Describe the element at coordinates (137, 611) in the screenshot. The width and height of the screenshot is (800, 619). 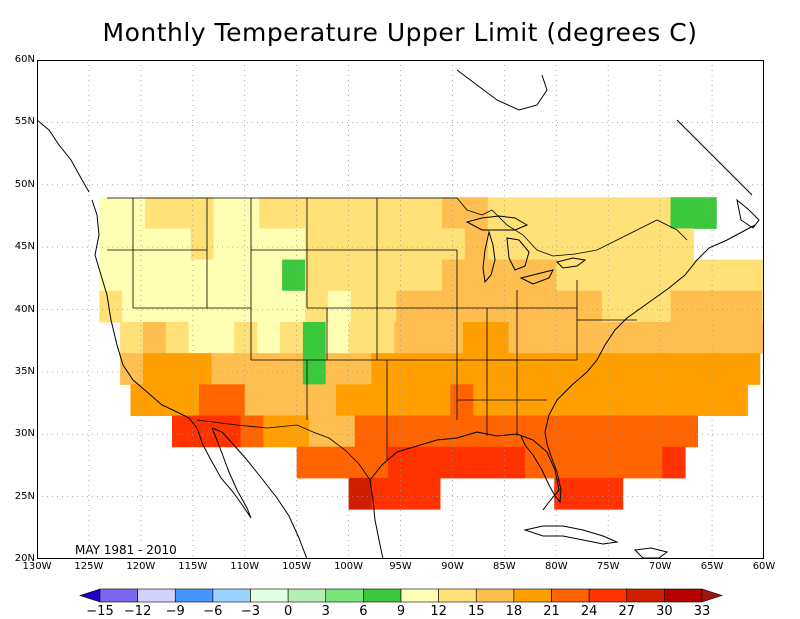
I see `colorbar-tick-label: −12` at that location.